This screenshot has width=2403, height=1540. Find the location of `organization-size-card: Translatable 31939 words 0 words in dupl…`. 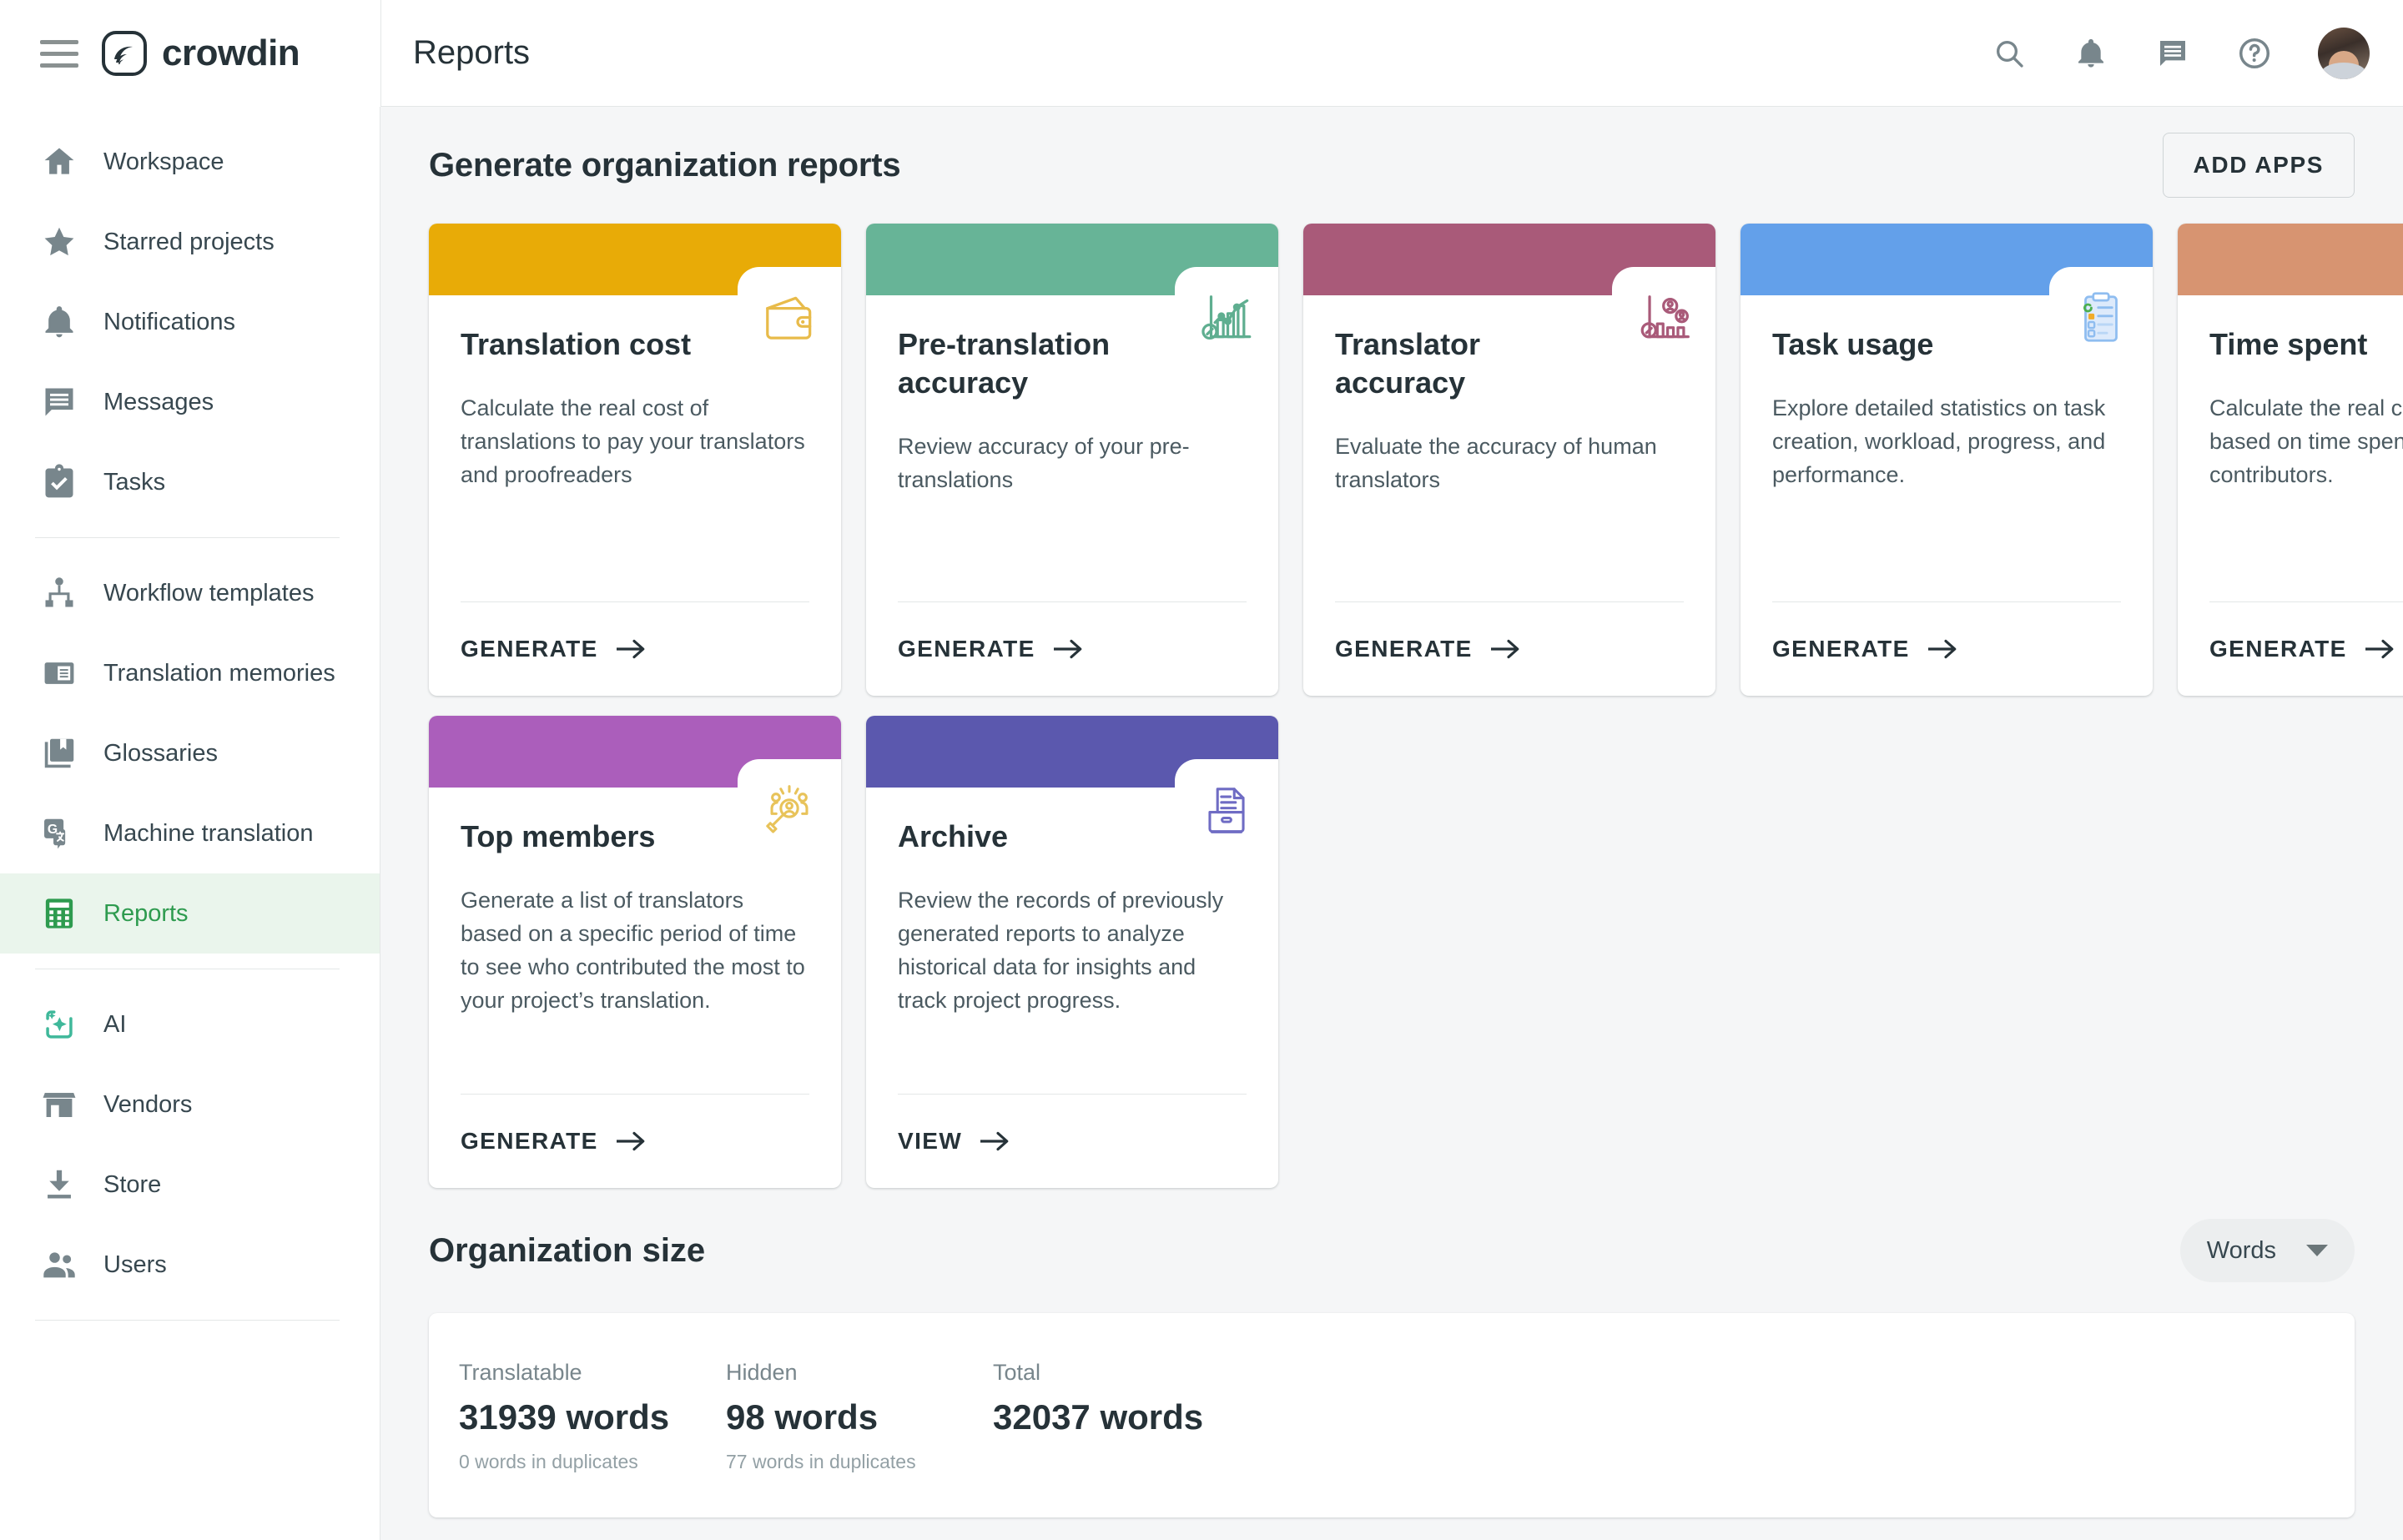

organization-size-card: Translatable 31939 words 0 words in dupl… is located at coordinates (1392, 1415).